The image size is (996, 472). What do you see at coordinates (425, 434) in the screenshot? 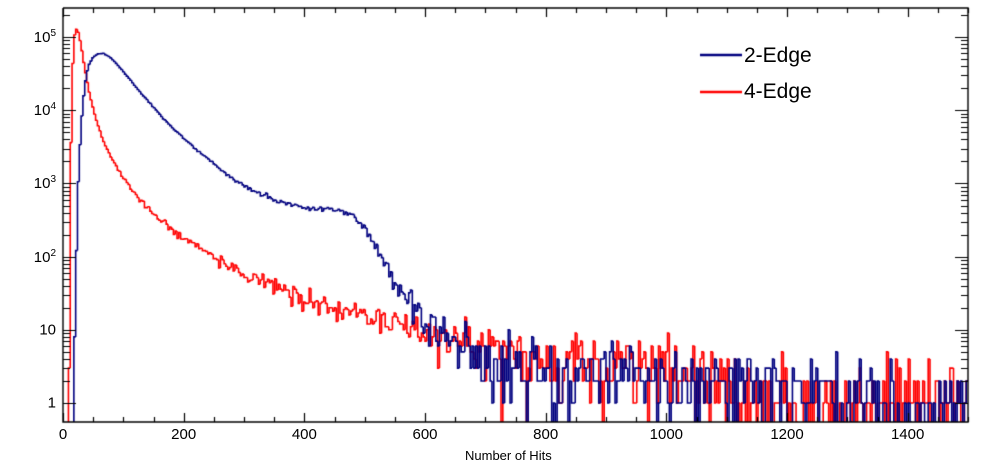
I see `x-tick-label: 600` at bounding box center [425, 434].